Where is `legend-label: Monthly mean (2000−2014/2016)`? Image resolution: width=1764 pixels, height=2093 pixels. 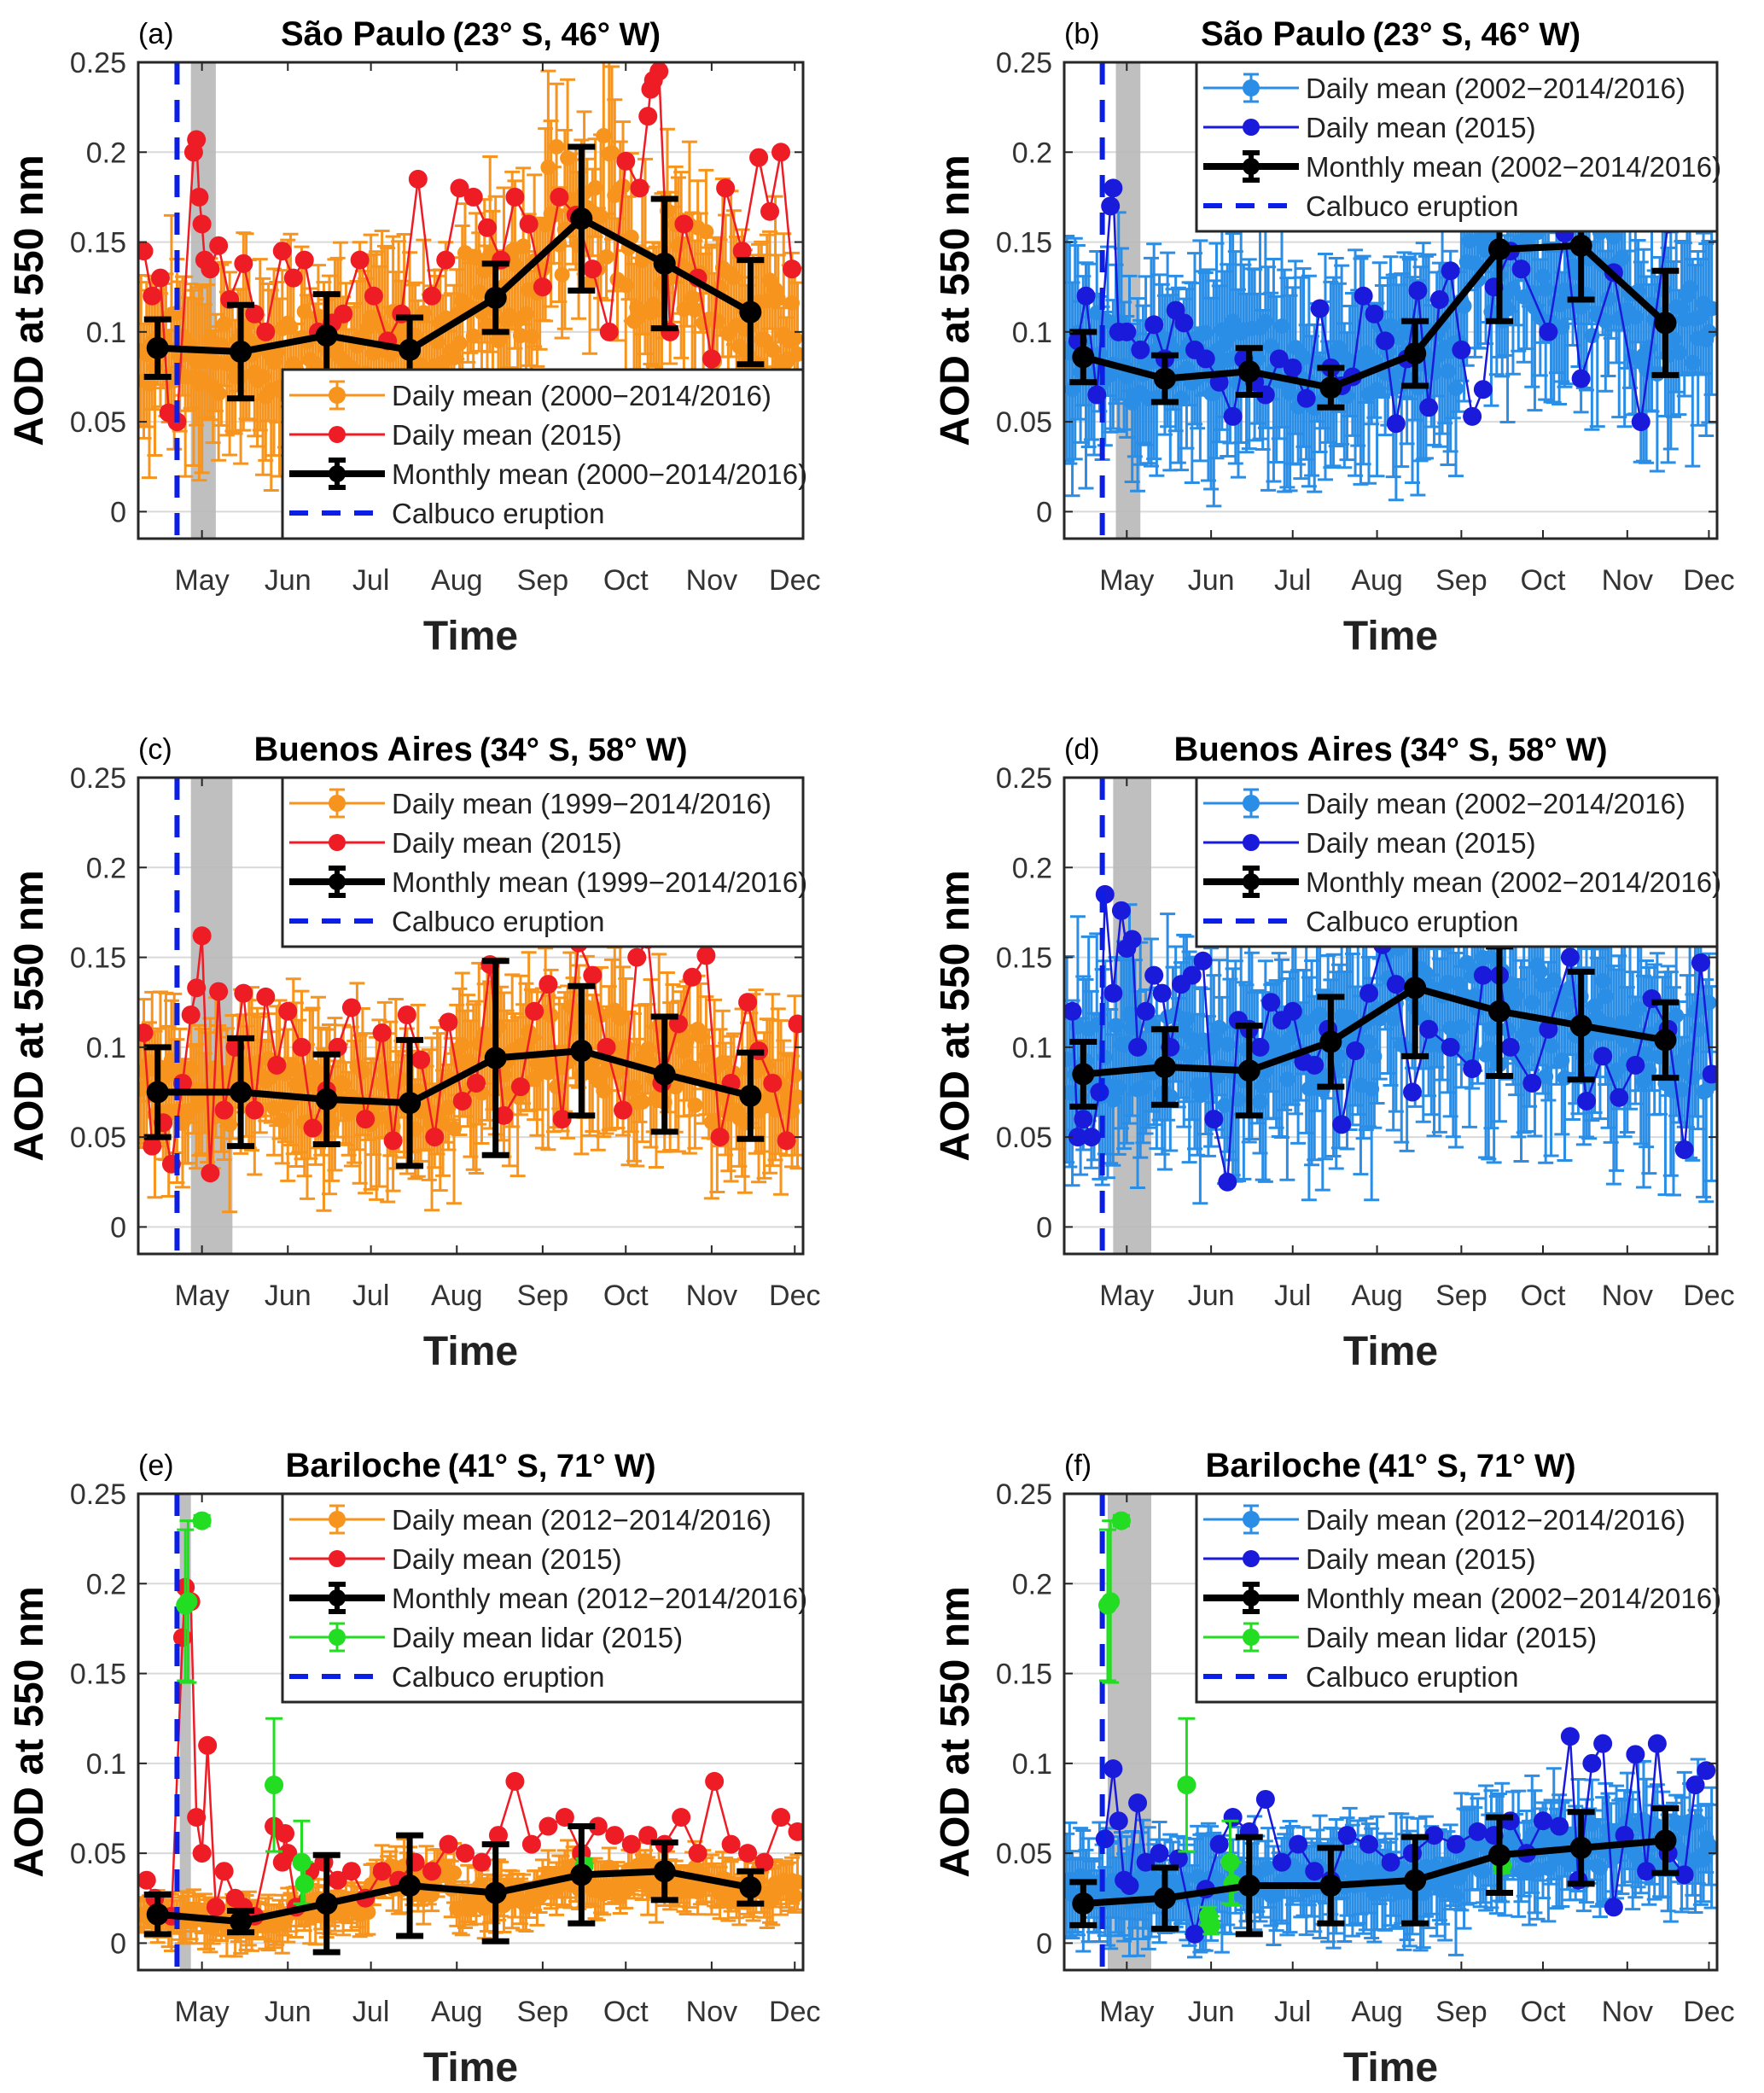
legend-label: Monthly mean (2000−2014/2016) is located at coordinates (600, 474).